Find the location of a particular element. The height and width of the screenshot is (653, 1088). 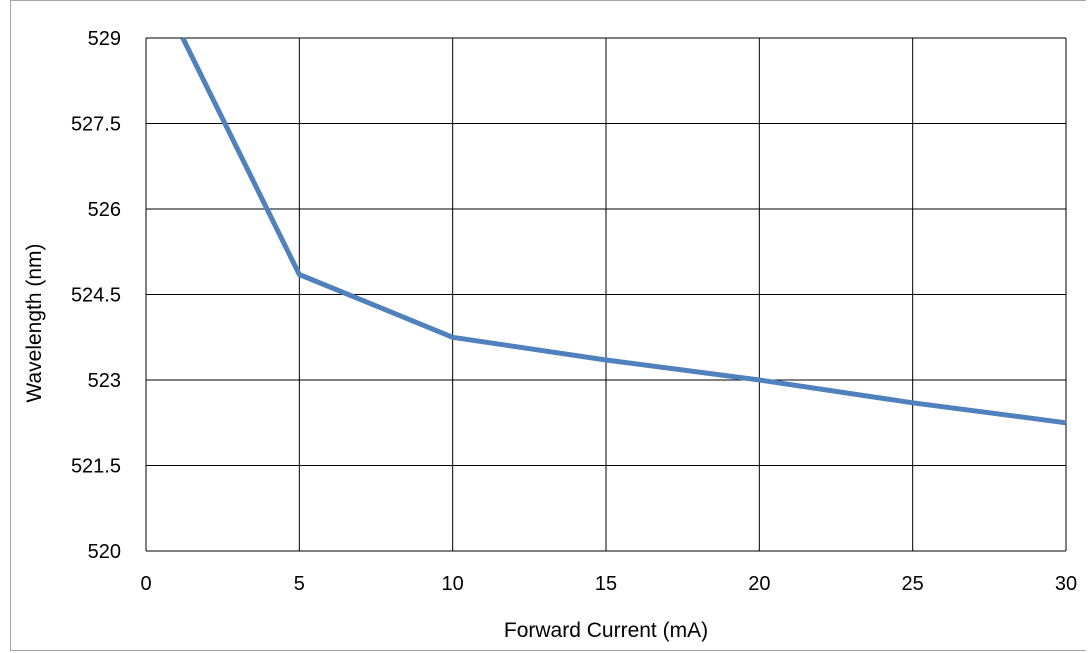

x-axis-title: Forward Current (mA) is located at coordinates (606, 630).